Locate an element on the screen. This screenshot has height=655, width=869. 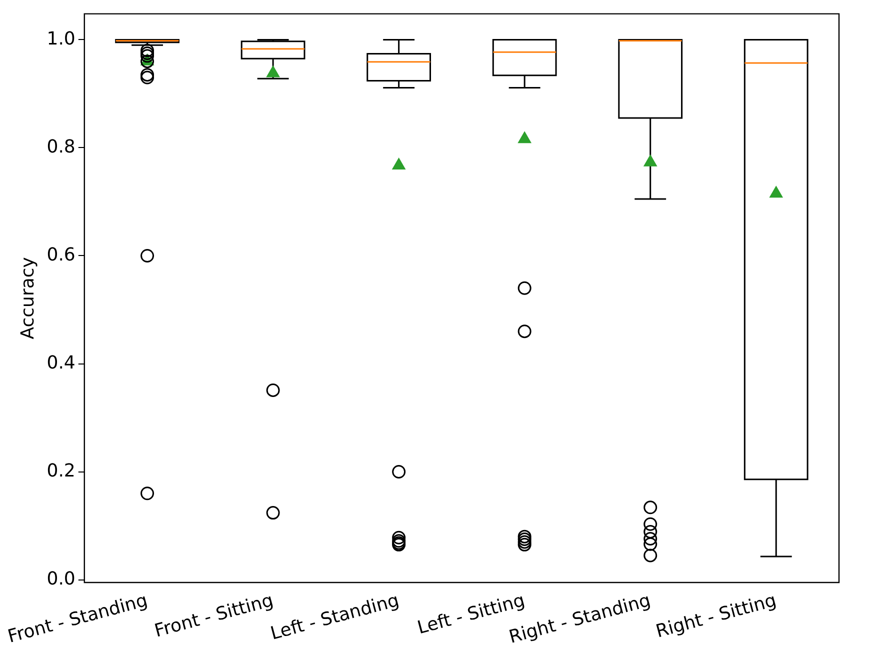
y-tick-label: 0.0 is located at coordinates (61, 579).